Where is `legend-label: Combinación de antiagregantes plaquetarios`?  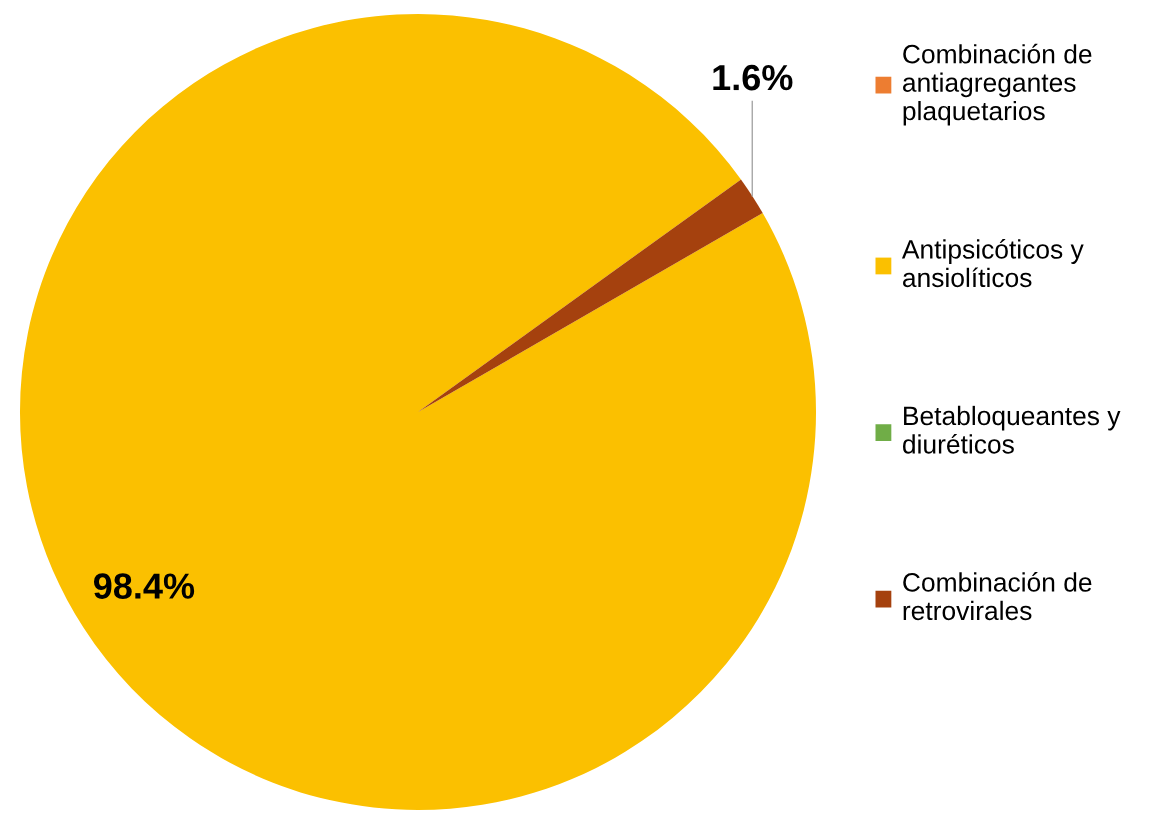
legend-label: Combinación de antiagregantes plaquetarios is located at coordinates (997, 84).